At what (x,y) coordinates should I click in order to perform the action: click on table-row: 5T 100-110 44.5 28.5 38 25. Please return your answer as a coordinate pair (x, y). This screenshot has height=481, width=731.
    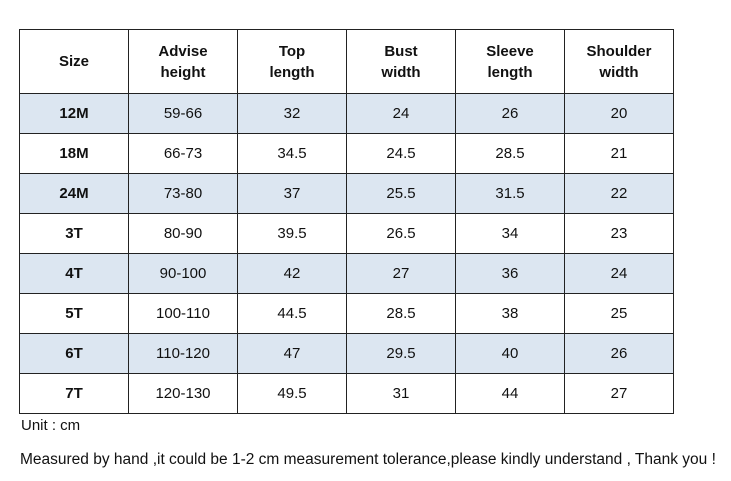
    Looking at the image, I should click on (346, 313).